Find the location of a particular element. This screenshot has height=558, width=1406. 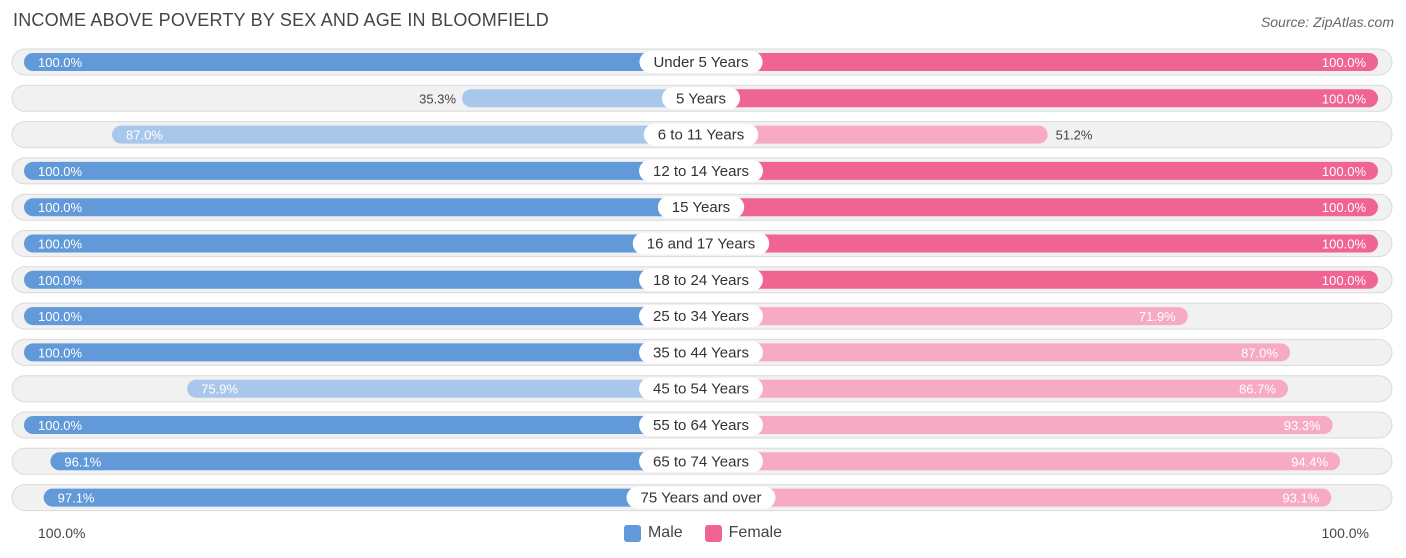

category-label: 75 Years and over is located at coordinates (701, 498).